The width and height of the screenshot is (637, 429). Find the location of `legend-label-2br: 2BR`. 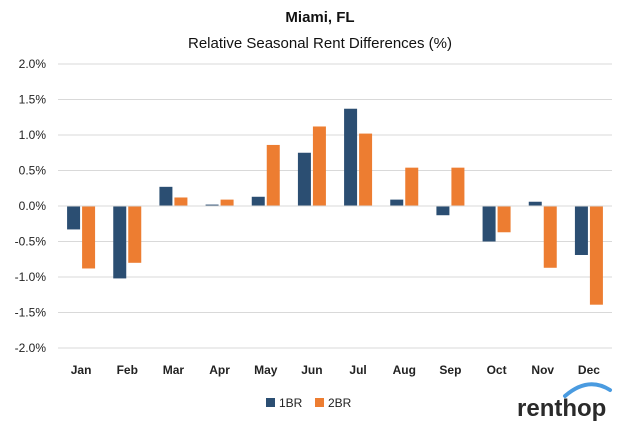

legend-label-2br: 2BR is located at coordinates (340, 403).